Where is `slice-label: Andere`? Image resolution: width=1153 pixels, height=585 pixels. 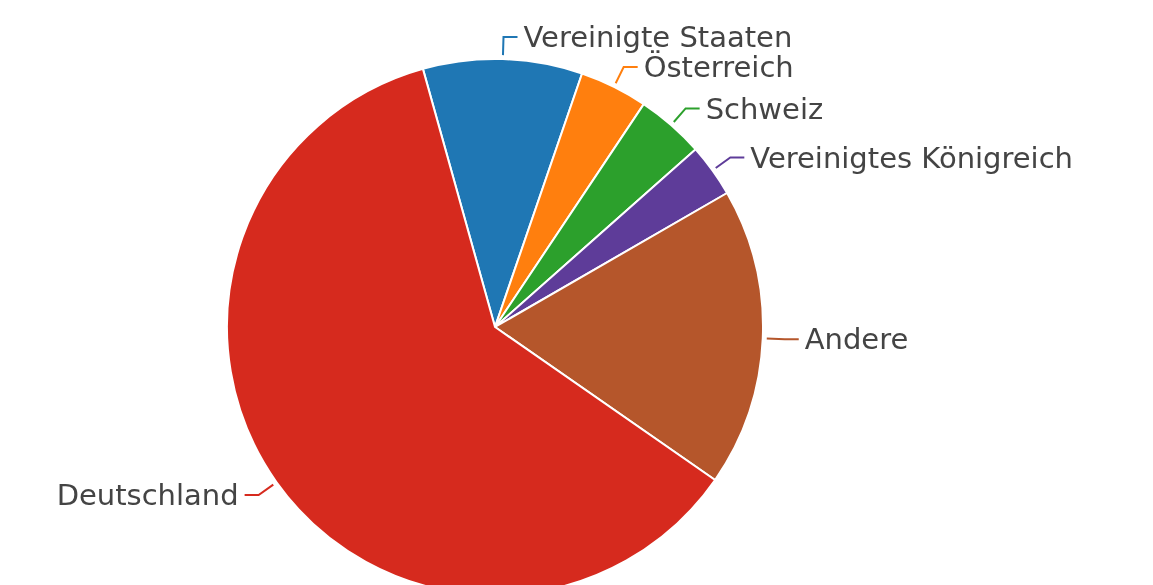
slice-label: Andere is located at coordinates (856, 339).